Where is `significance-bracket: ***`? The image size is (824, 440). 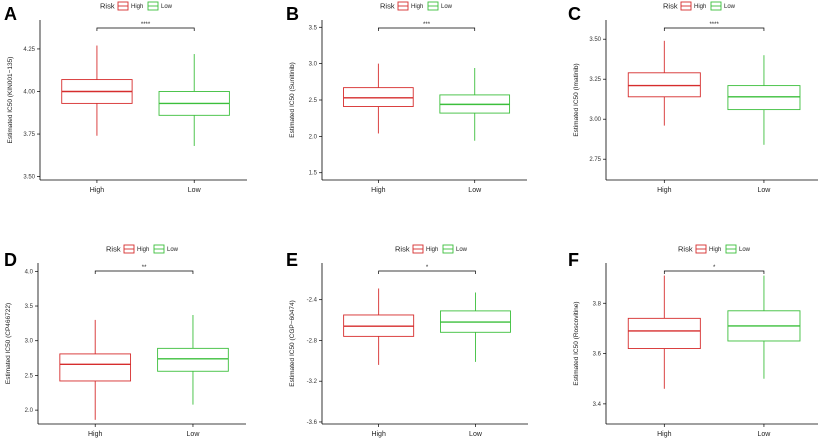
significance-bracket: *** is located at coordinates (427, 26).